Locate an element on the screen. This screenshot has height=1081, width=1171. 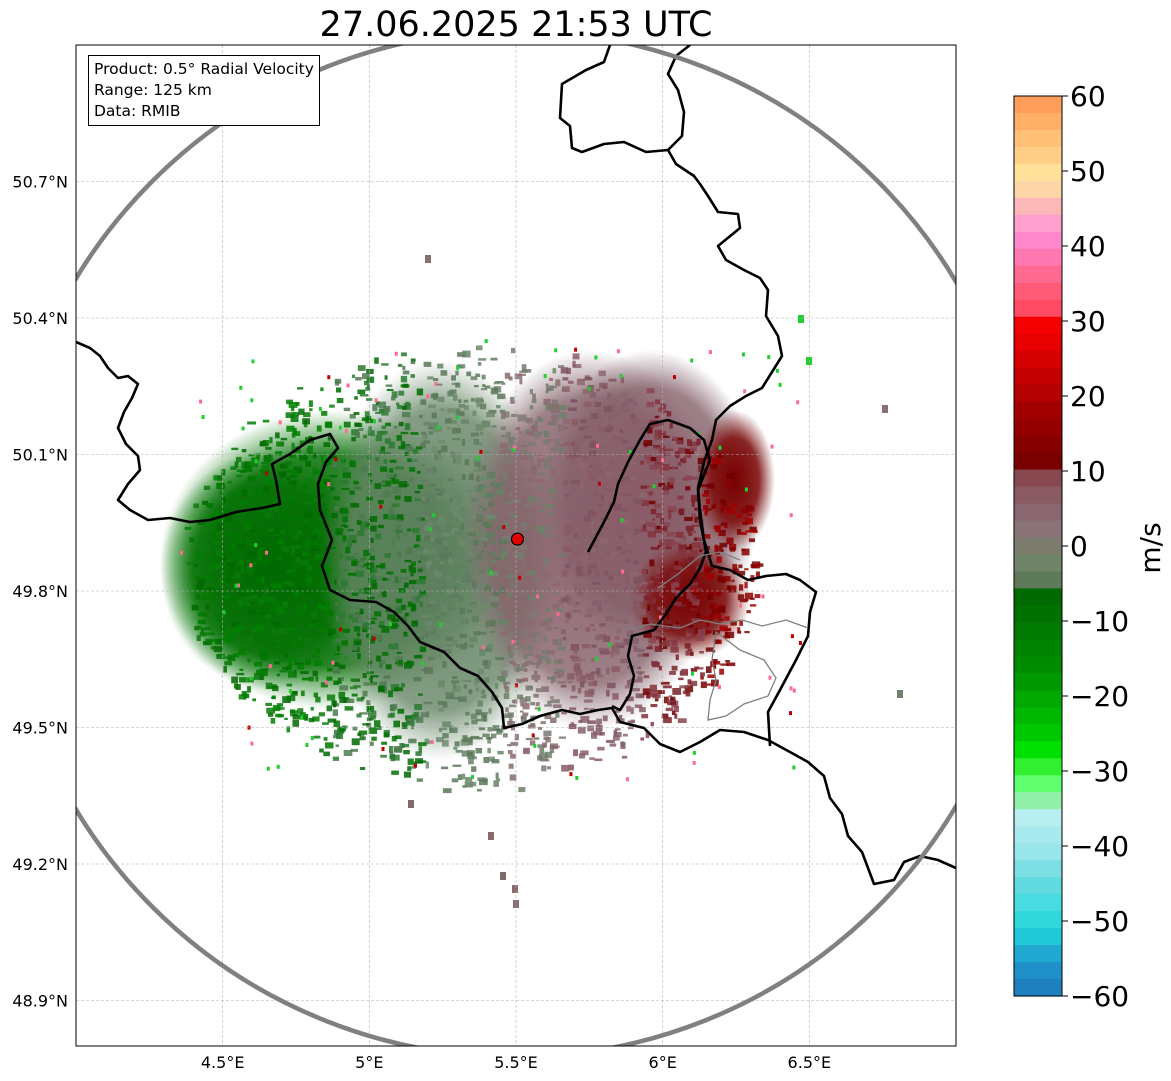
echo-blob is located at coordinates (735, 480).